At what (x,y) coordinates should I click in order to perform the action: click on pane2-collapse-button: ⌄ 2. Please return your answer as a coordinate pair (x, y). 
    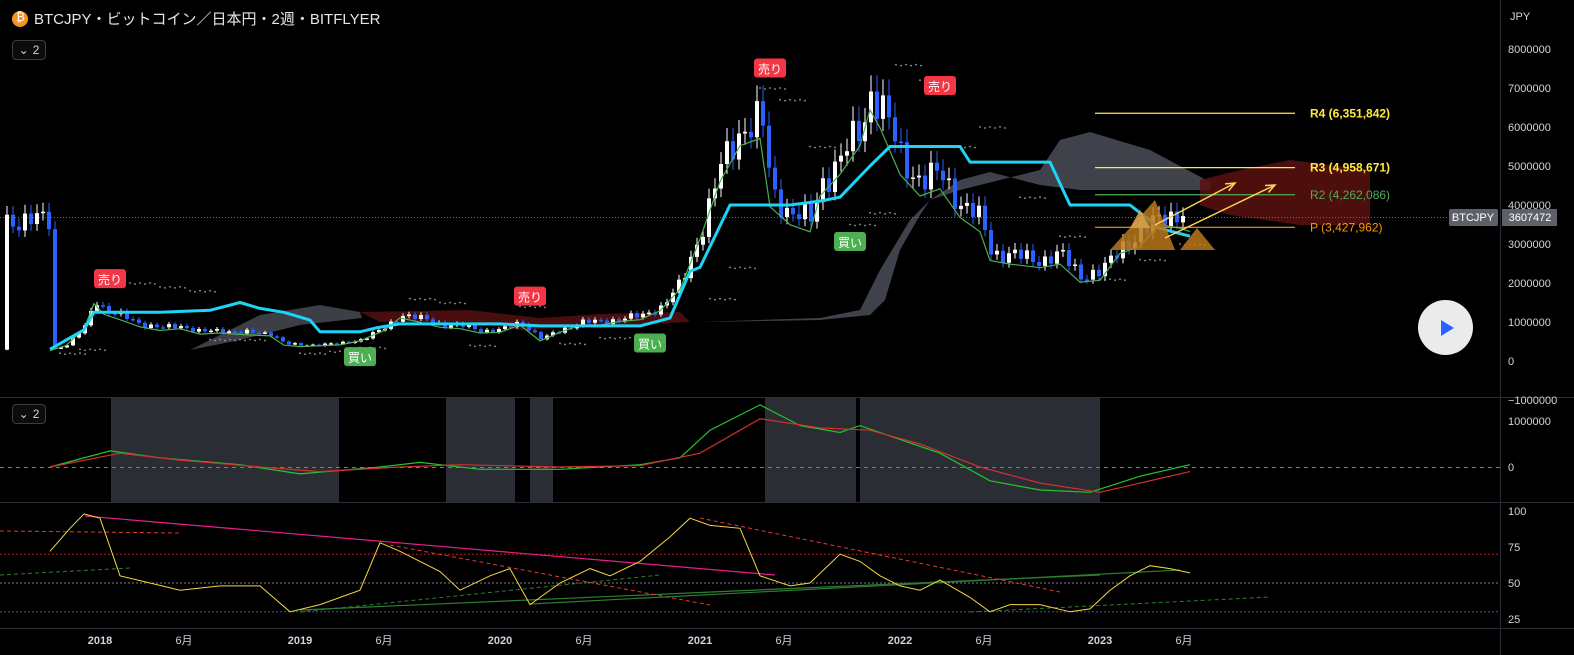
    Looking at the image, I should click on (29, 414).